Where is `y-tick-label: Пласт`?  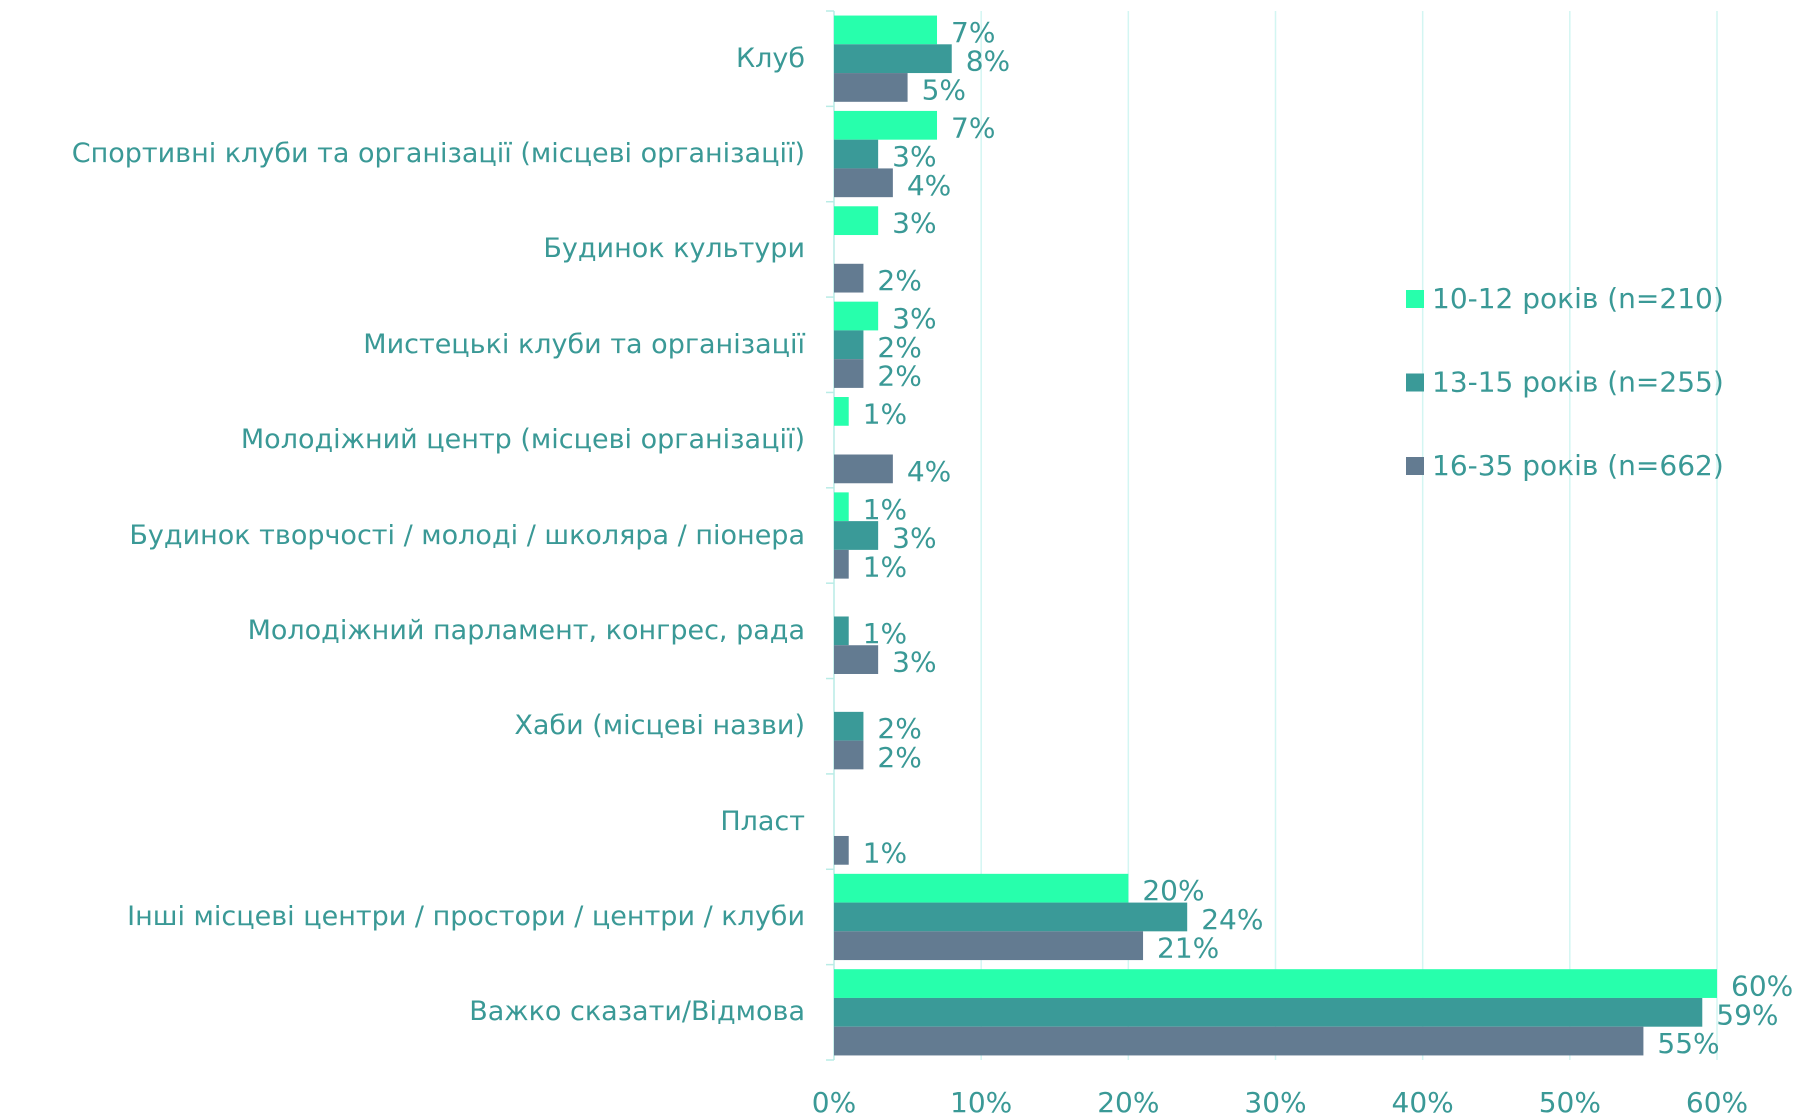
y-tick-label: Пласт is located at coordinates (762, 821).